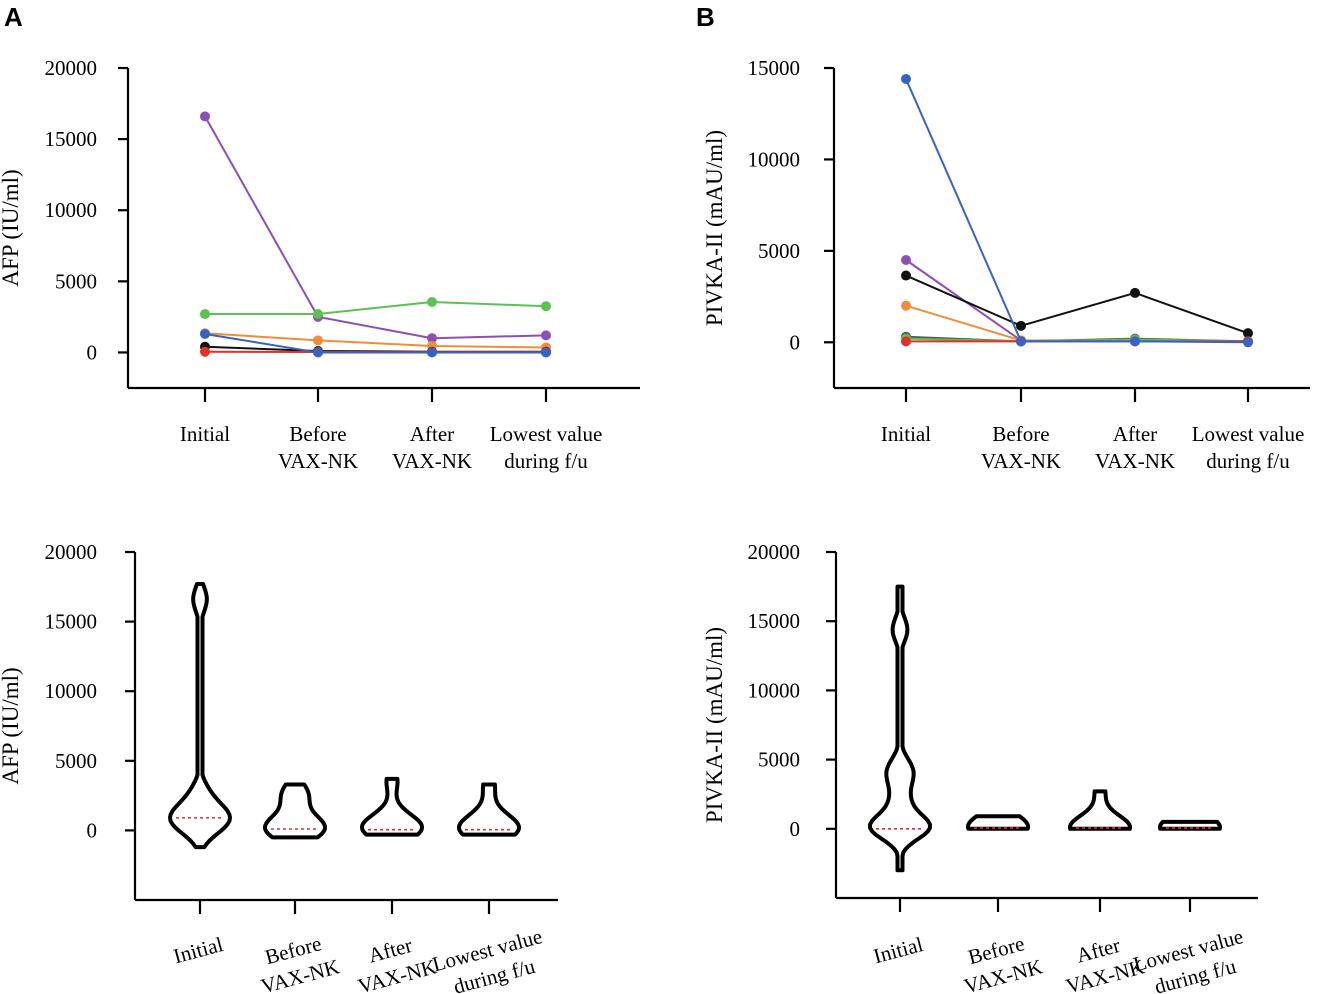 This screenshot has height=994, width=1327. I want to click on x-tick-label: AfterVAX-NK, so click(393, 961).